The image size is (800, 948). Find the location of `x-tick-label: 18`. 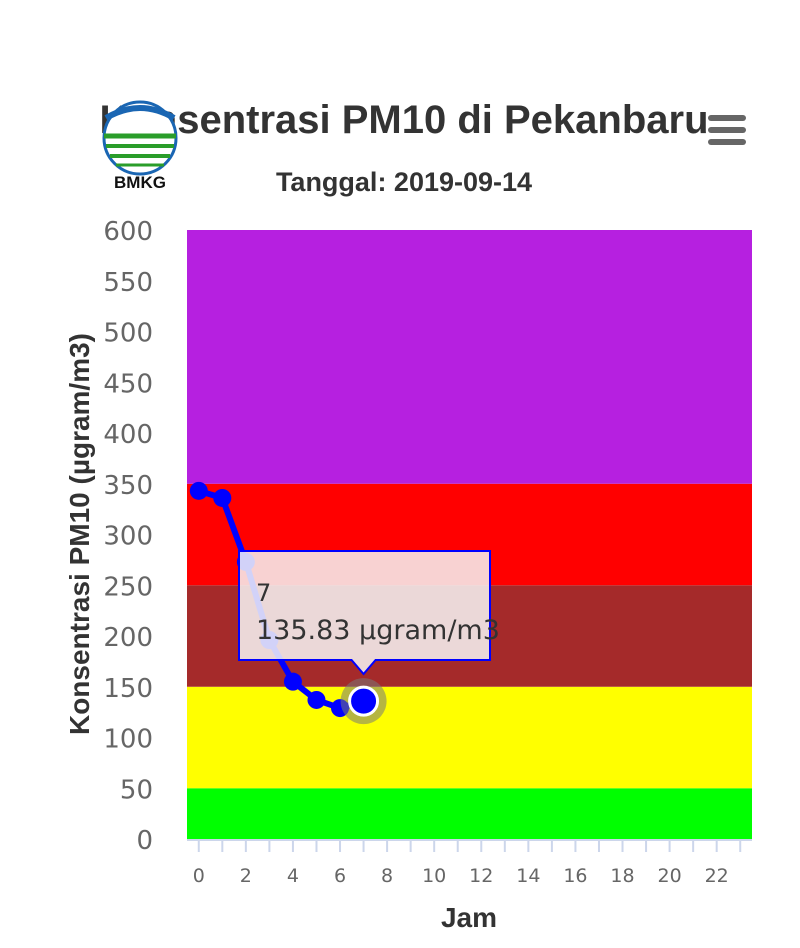

x-tick-label: 18 is located at coordinates (622, 876).